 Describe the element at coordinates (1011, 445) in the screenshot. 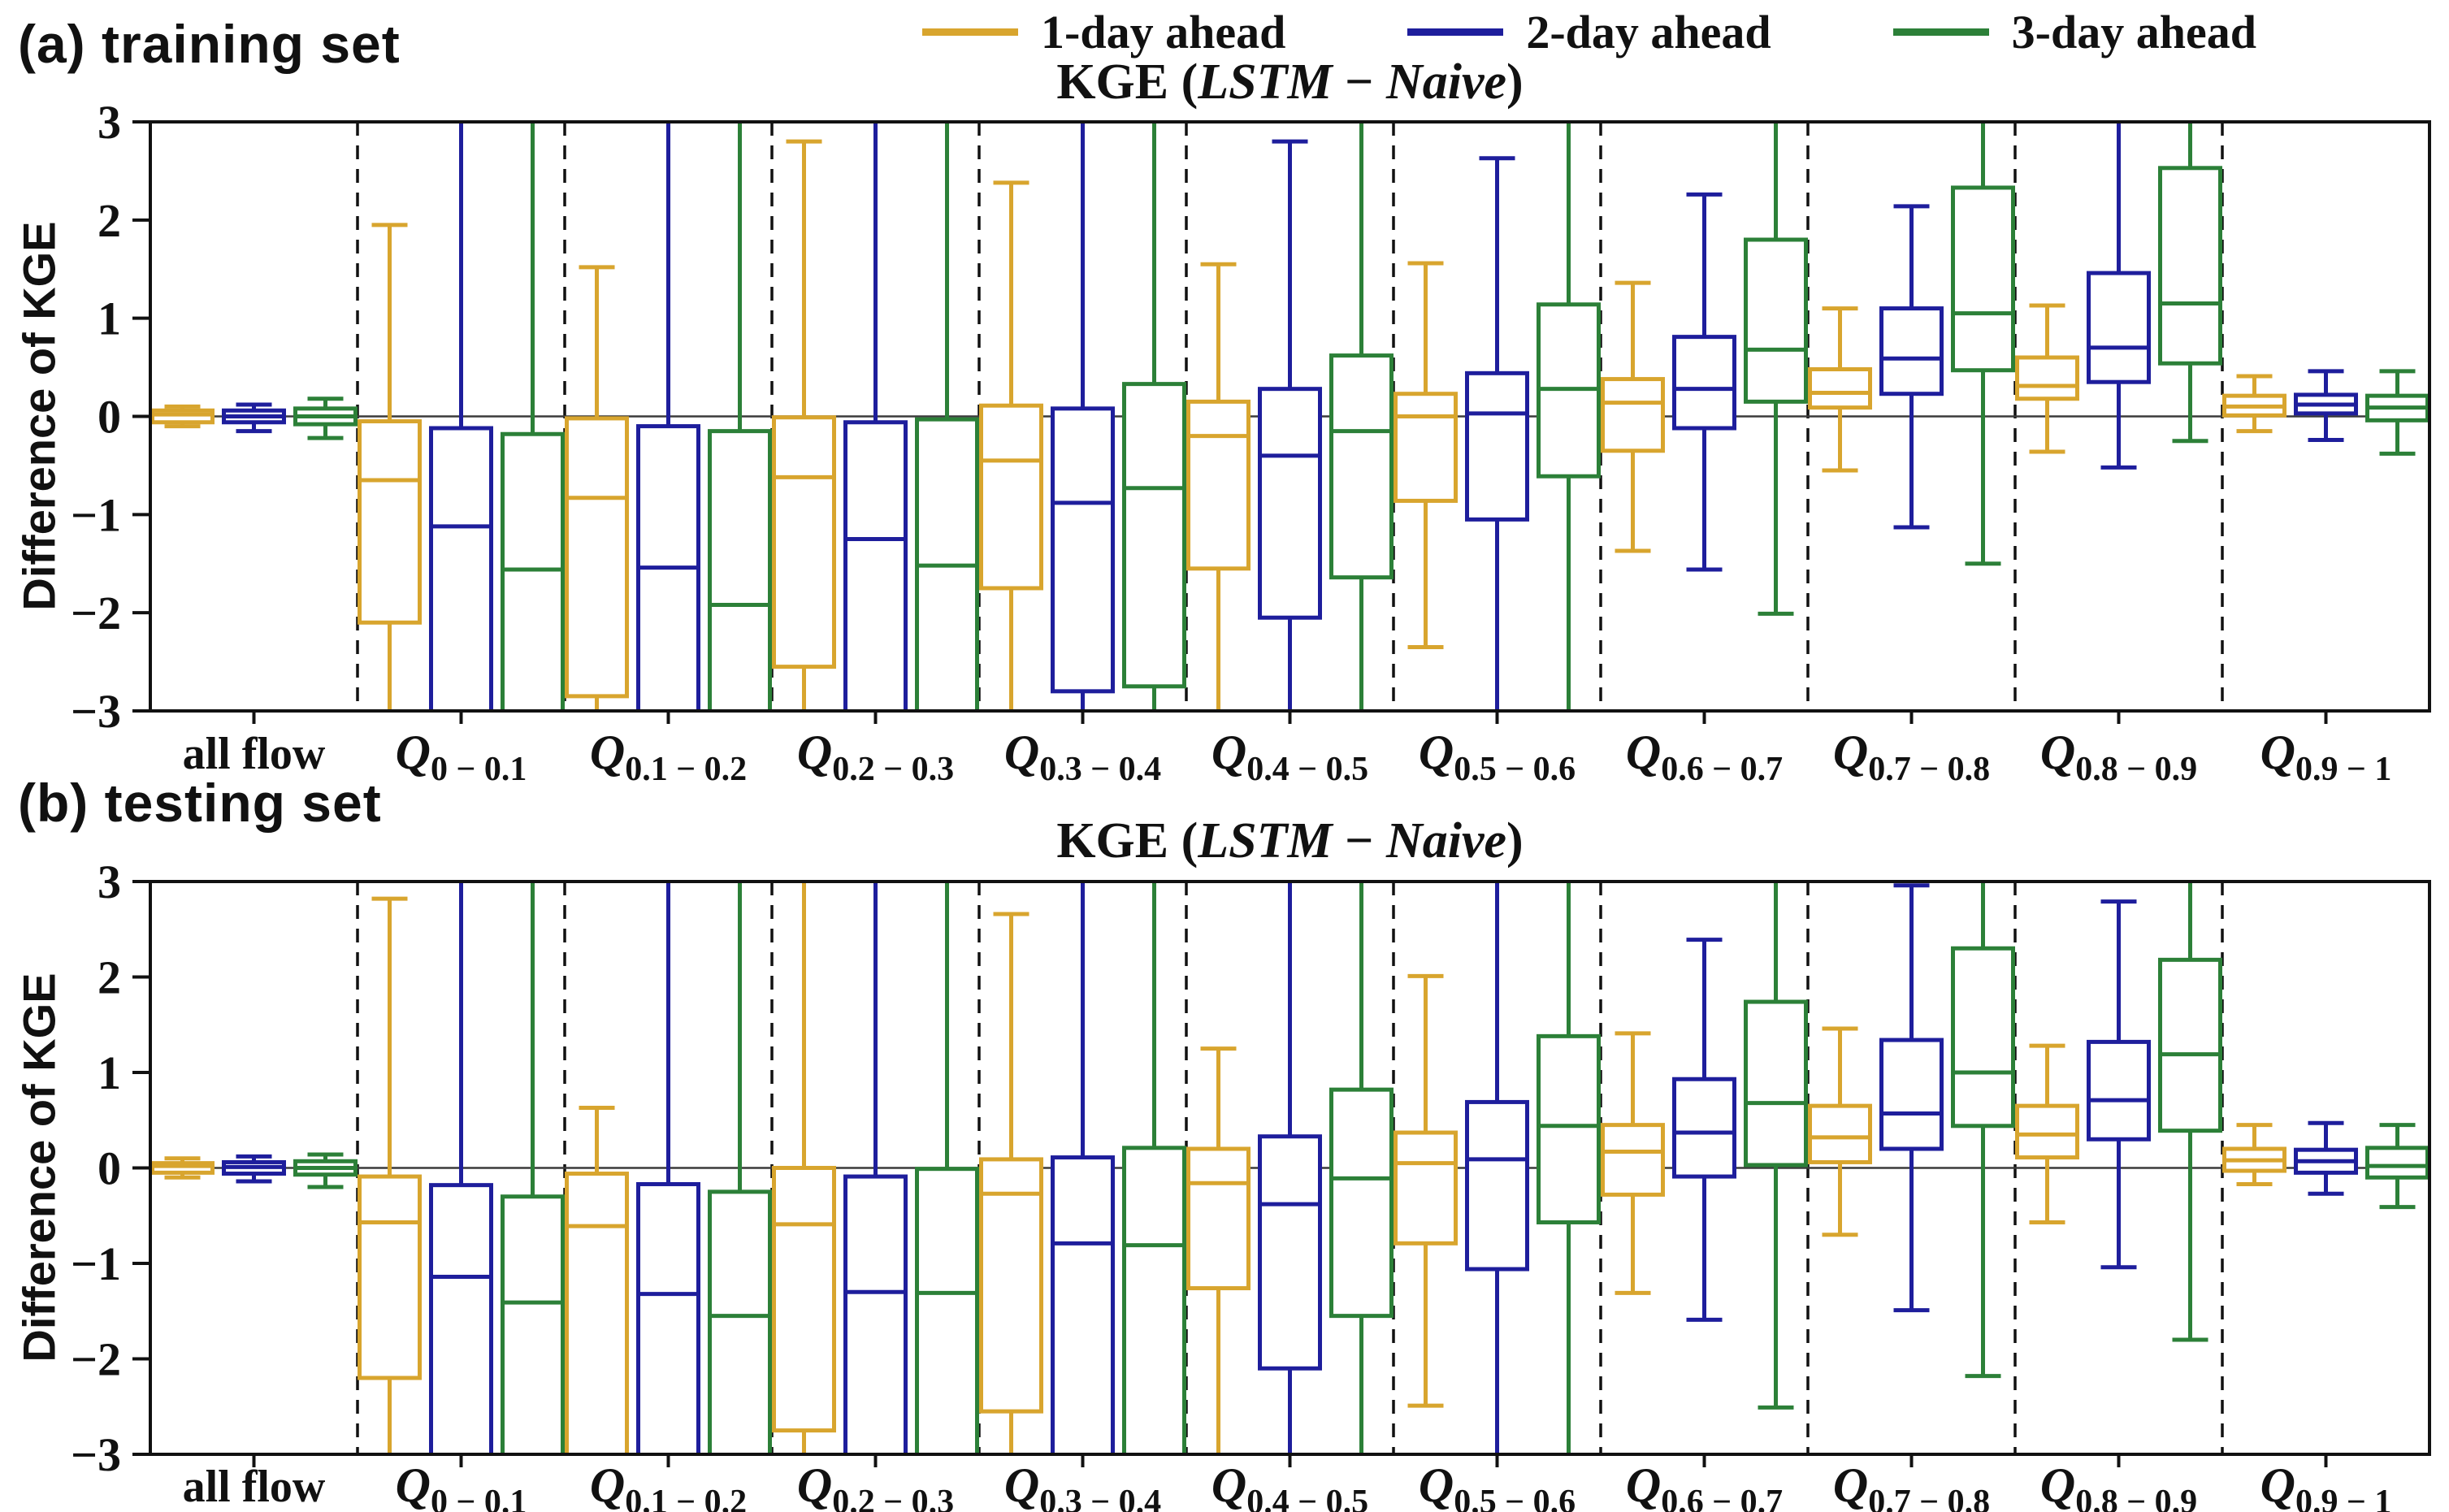

I see `box-1-day ahead-cat4` at that location.